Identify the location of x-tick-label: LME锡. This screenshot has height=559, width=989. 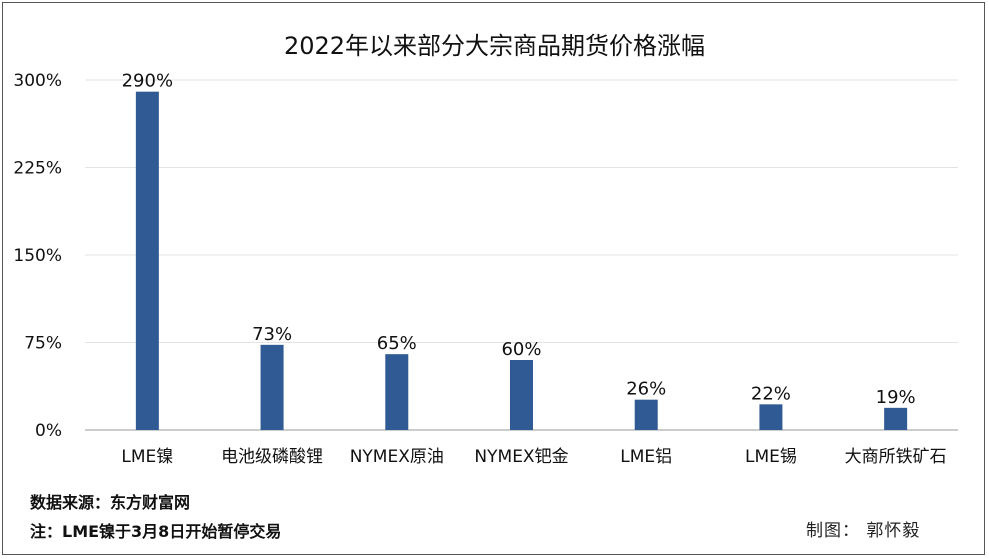
(771, 457).